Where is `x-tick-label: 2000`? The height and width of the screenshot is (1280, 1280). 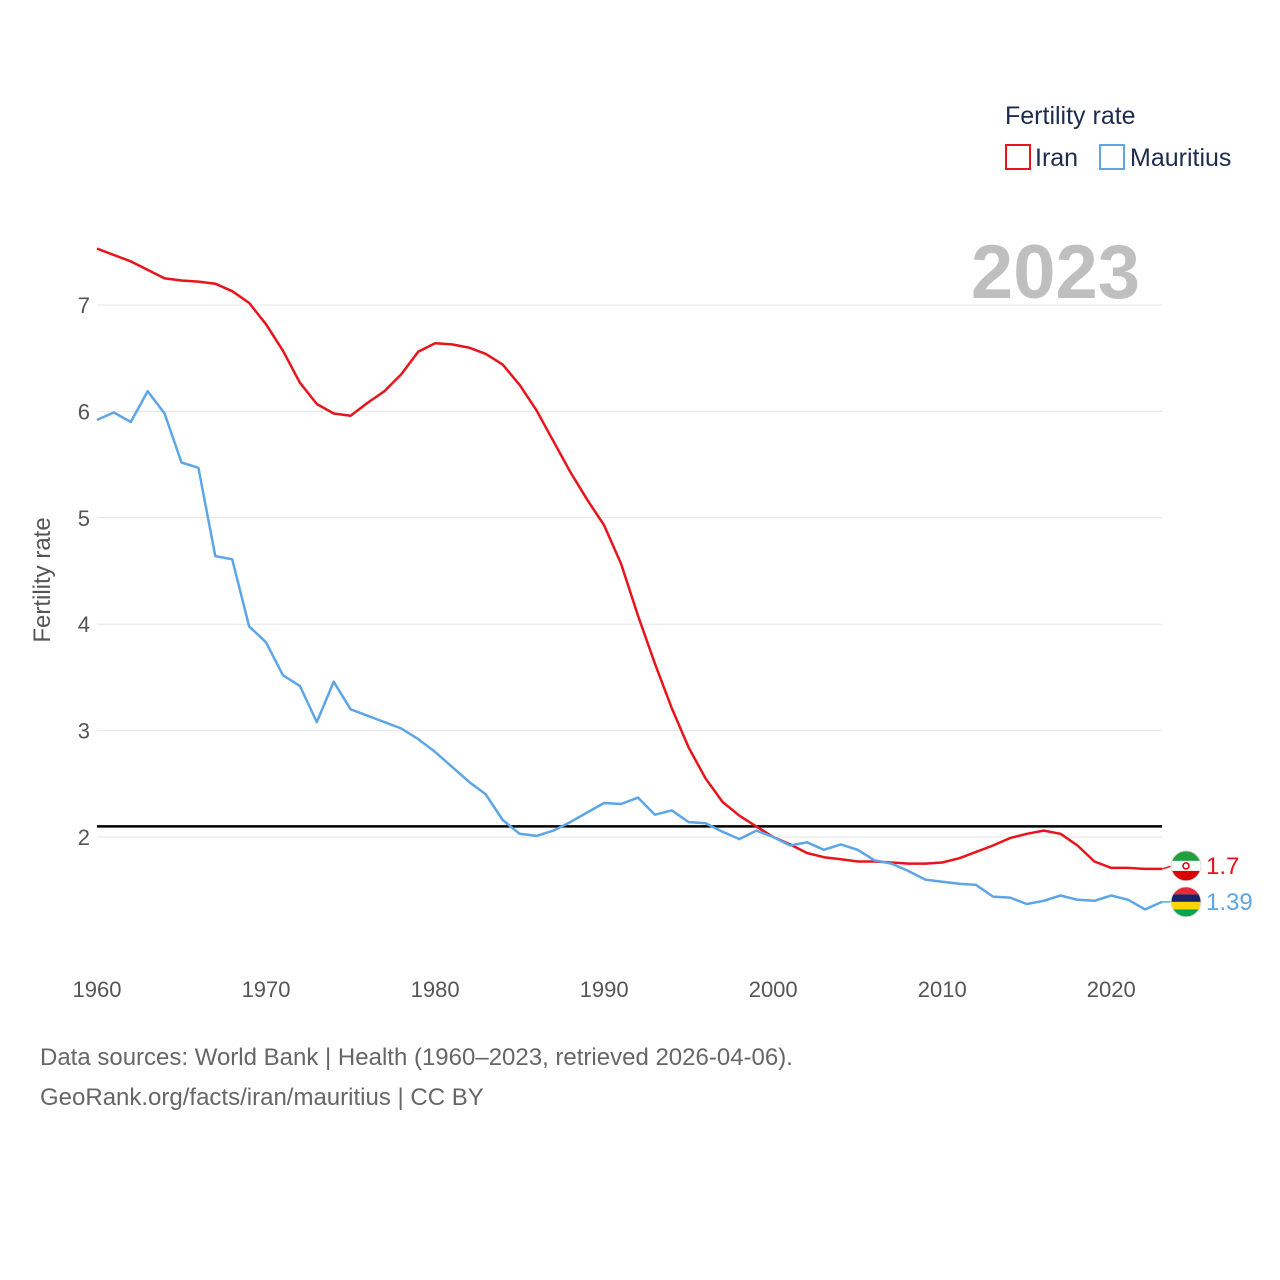 x-tick-label: 2000 is located at coordinates (773, 989).